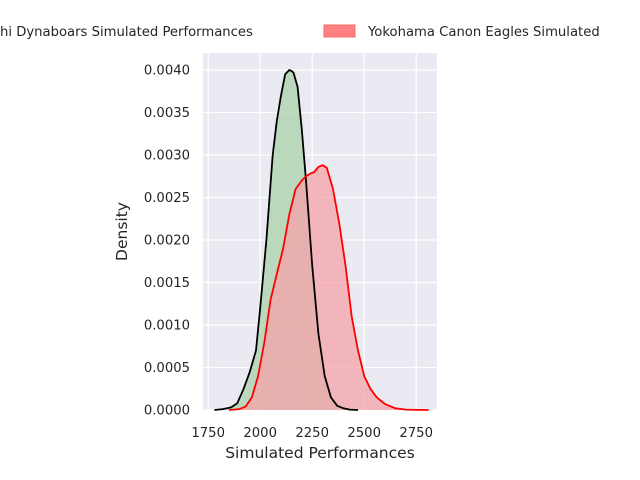 Image resolution: width=640 pixels, height=480 pixels. I want to click on y-tick-label: 0.0010, so click(167, 326).